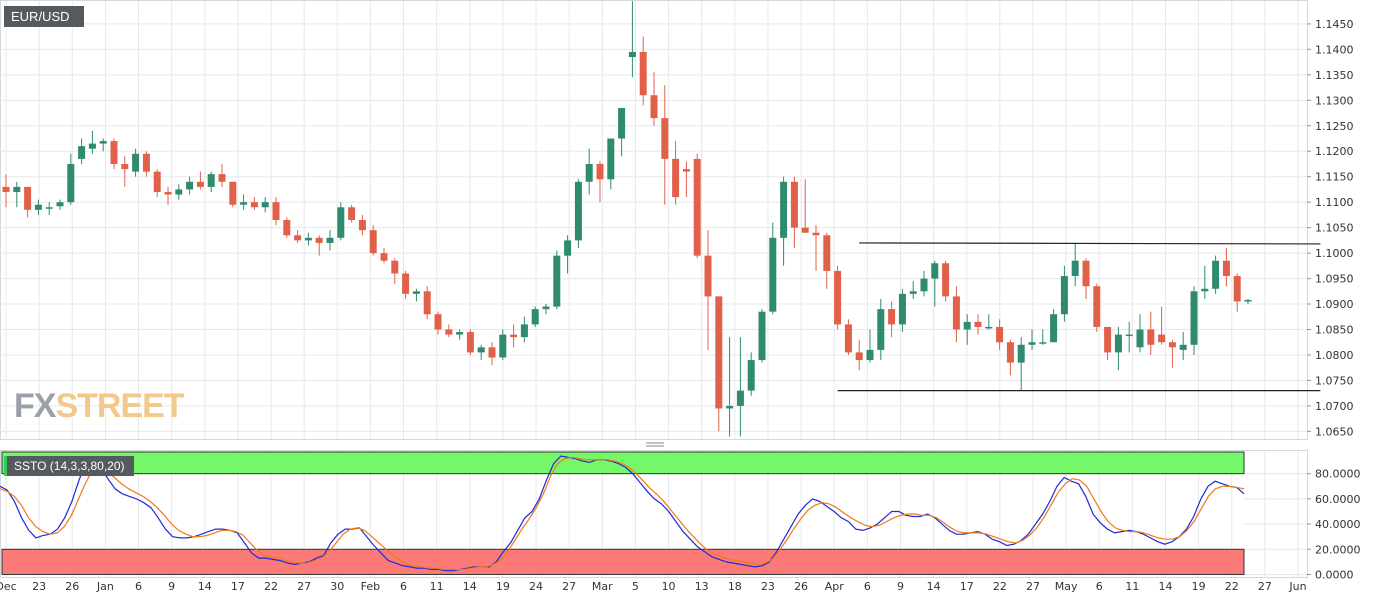  What do you see at coordinates (1079, 317) in the screenshot?
I see `trendlines` at bounding box center [1079, 317].